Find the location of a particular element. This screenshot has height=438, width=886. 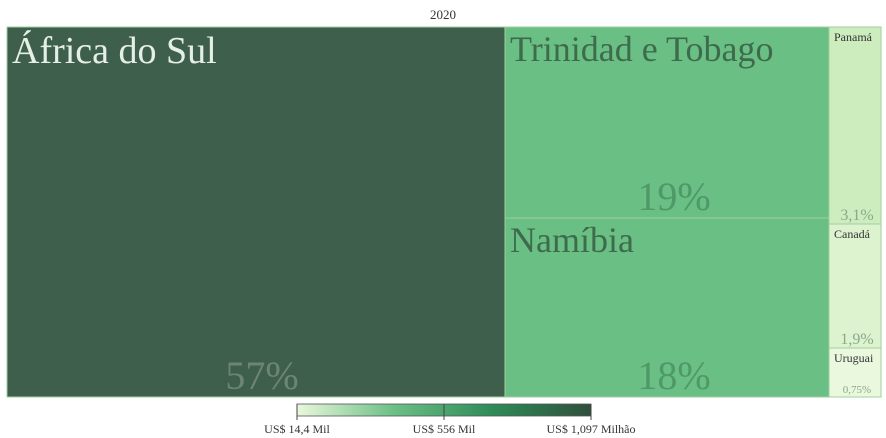

tile-share-namibia: 18% is located at coordinates (673, 375).